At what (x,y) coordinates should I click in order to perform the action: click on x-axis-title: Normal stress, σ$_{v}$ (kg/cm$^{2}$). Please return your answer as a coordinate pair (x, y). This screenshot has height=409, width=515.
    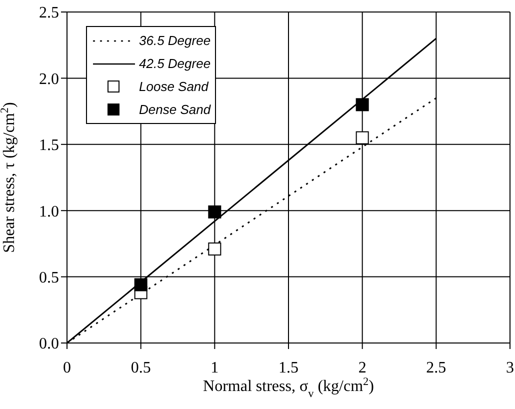
    Looking at the image, I should click on (288, 388).